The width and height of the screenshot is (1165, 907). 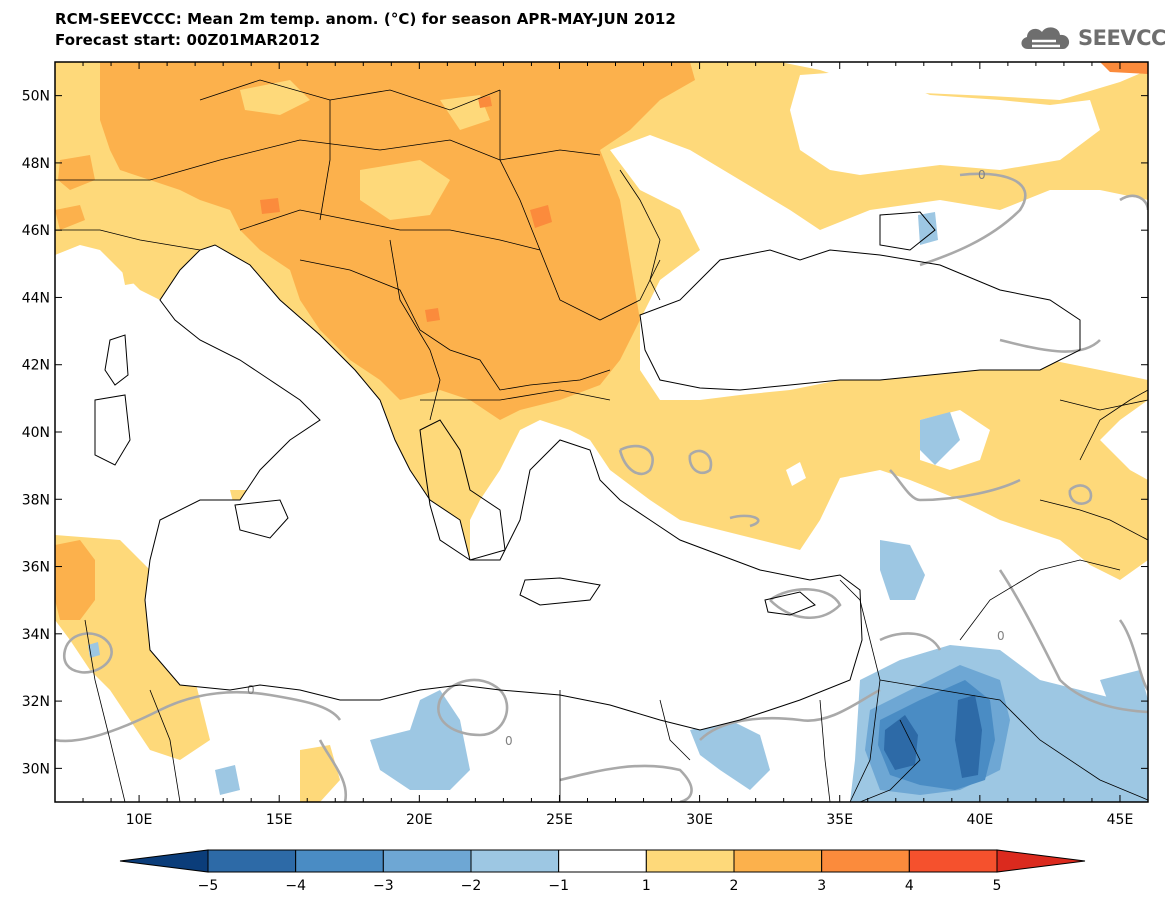 I want to click on lat-tick-label: 50N, so click(x=36, y=97).